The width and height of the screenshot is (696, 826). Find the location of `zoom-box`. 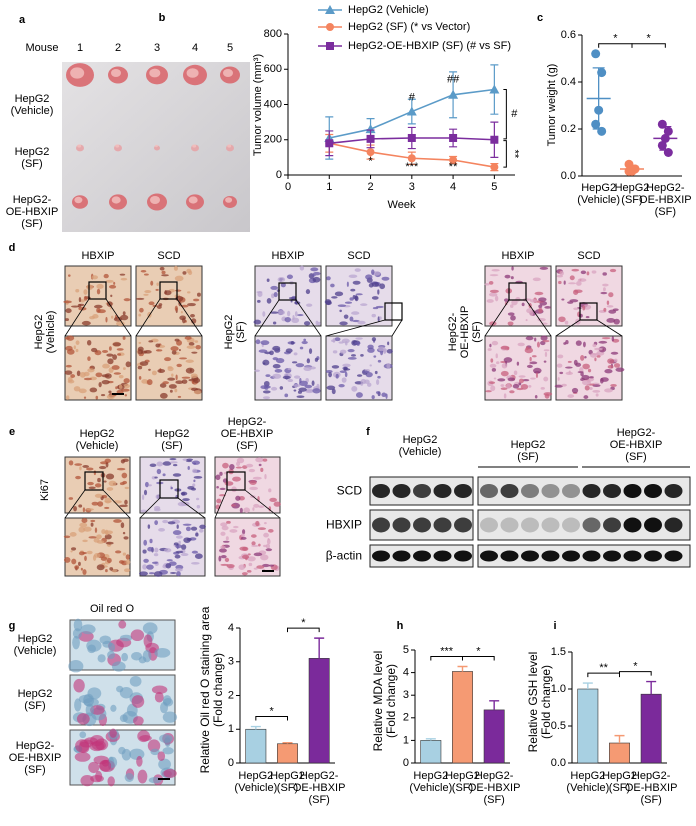

zoom-box is located at coordinates (588, 311).